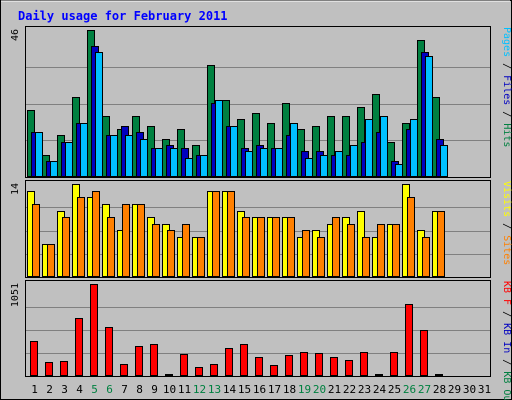  I want to click on day-label: 21, so click(334, 389).